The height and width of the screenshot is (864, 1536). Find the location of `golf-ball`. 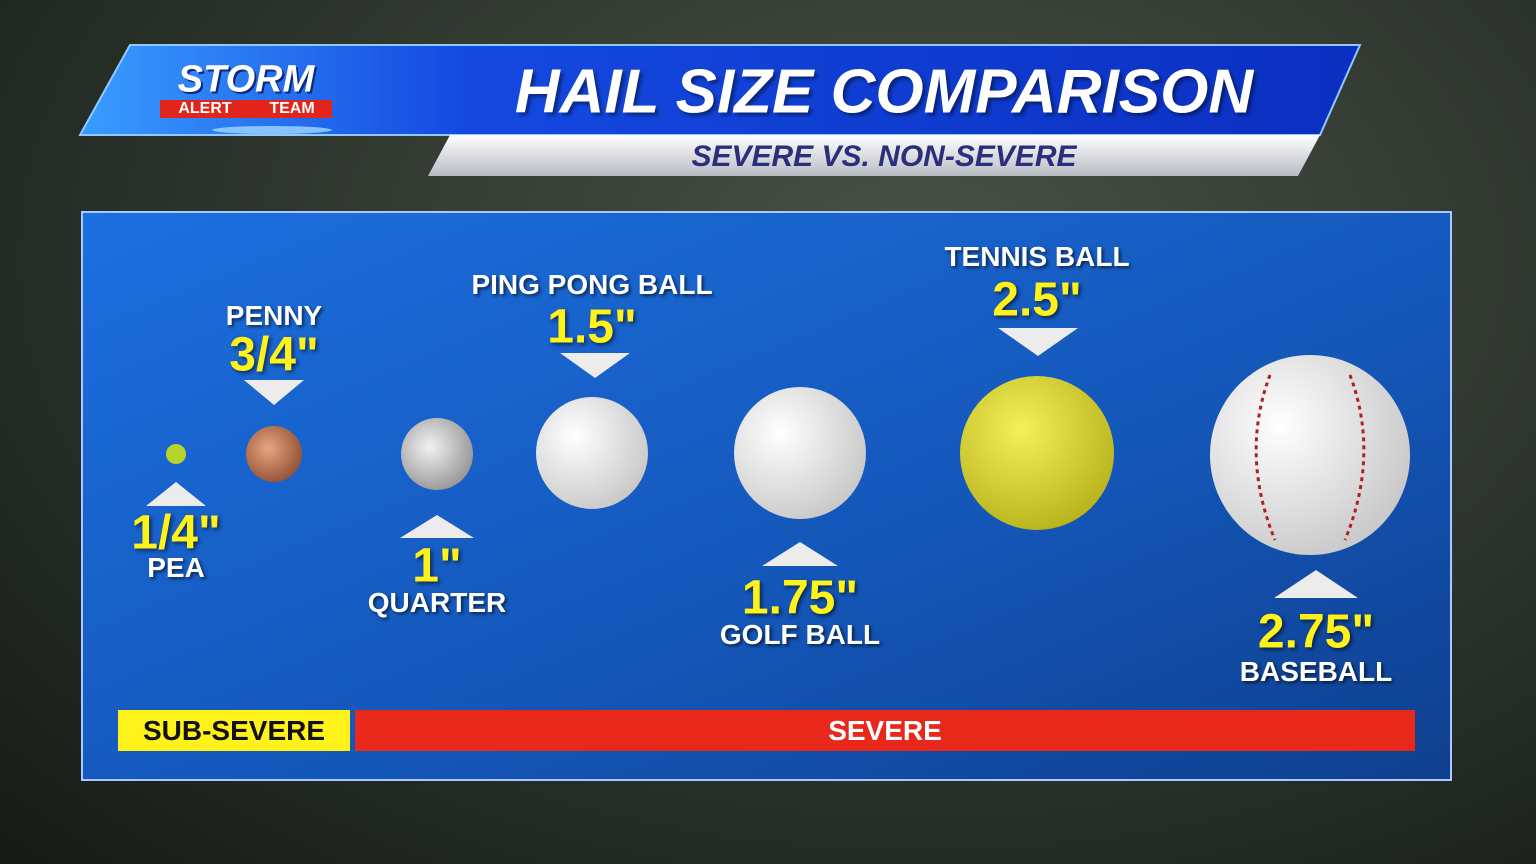

golf-ball is located at coordinates (800, 453).